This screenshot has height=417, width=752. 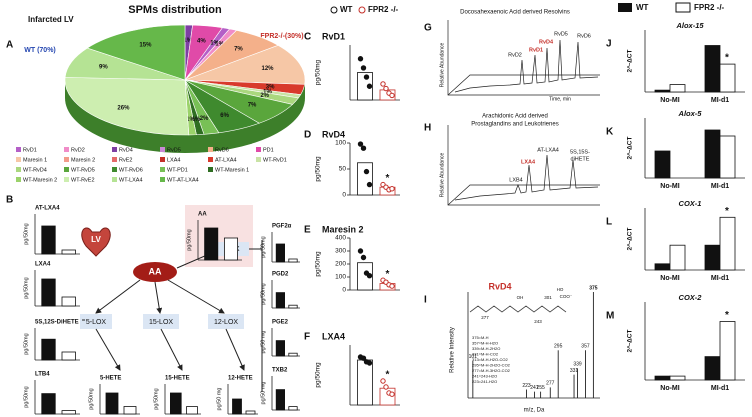 What do you see at coordinates (610, 132) in the screenshot?
I see `panel-letter: K` at bounding box center [610, 132].